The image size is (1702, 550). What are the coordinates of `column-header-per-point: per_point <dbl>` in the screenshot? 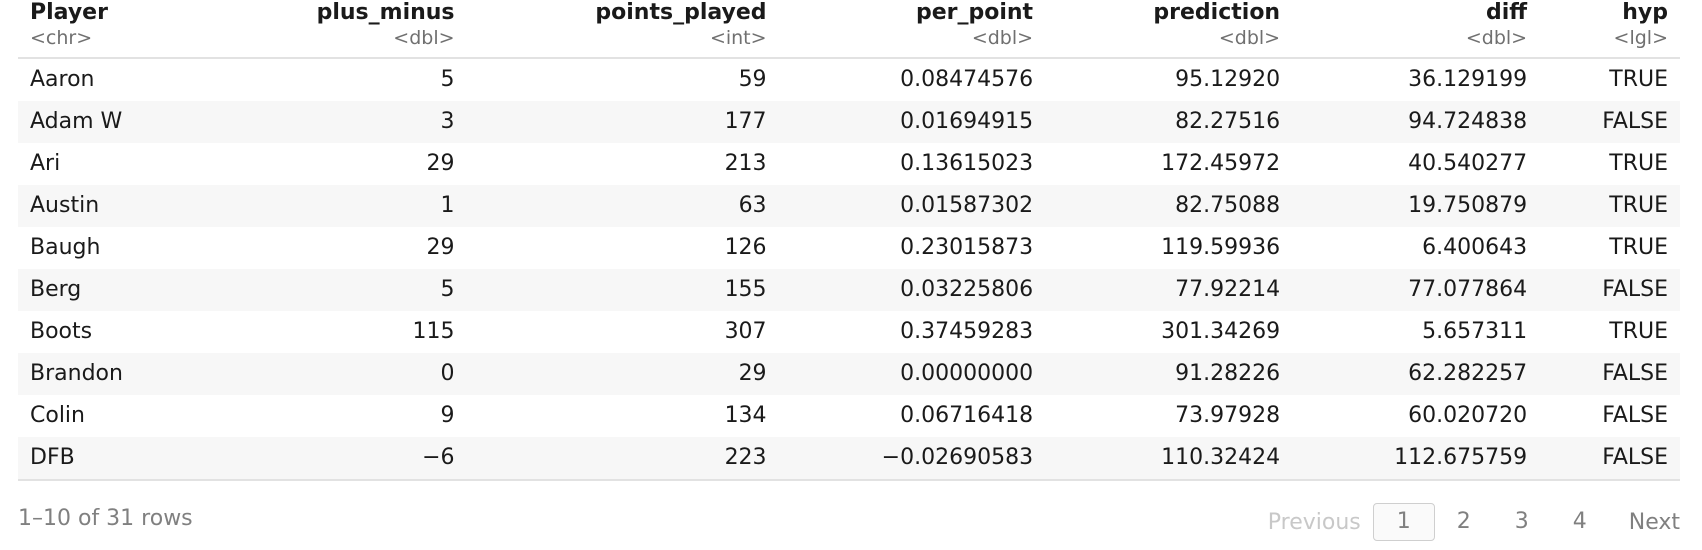 It's located at (912, 29).